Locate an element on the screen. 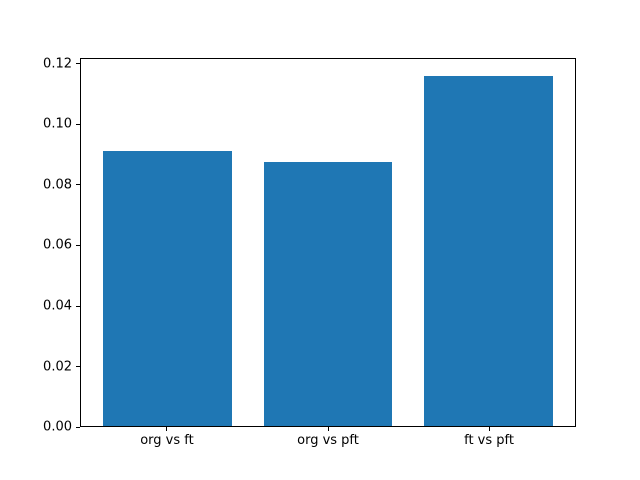 This screenshot has height=480, width=640. x-tick-label: org vs ft is located at coordinates (167, 441).